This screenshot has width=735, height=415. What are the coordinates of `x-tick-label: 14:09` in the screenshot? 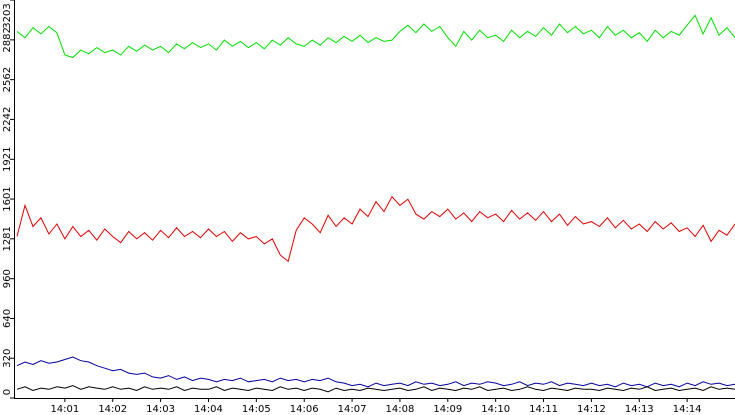 It's located at (447, 409).